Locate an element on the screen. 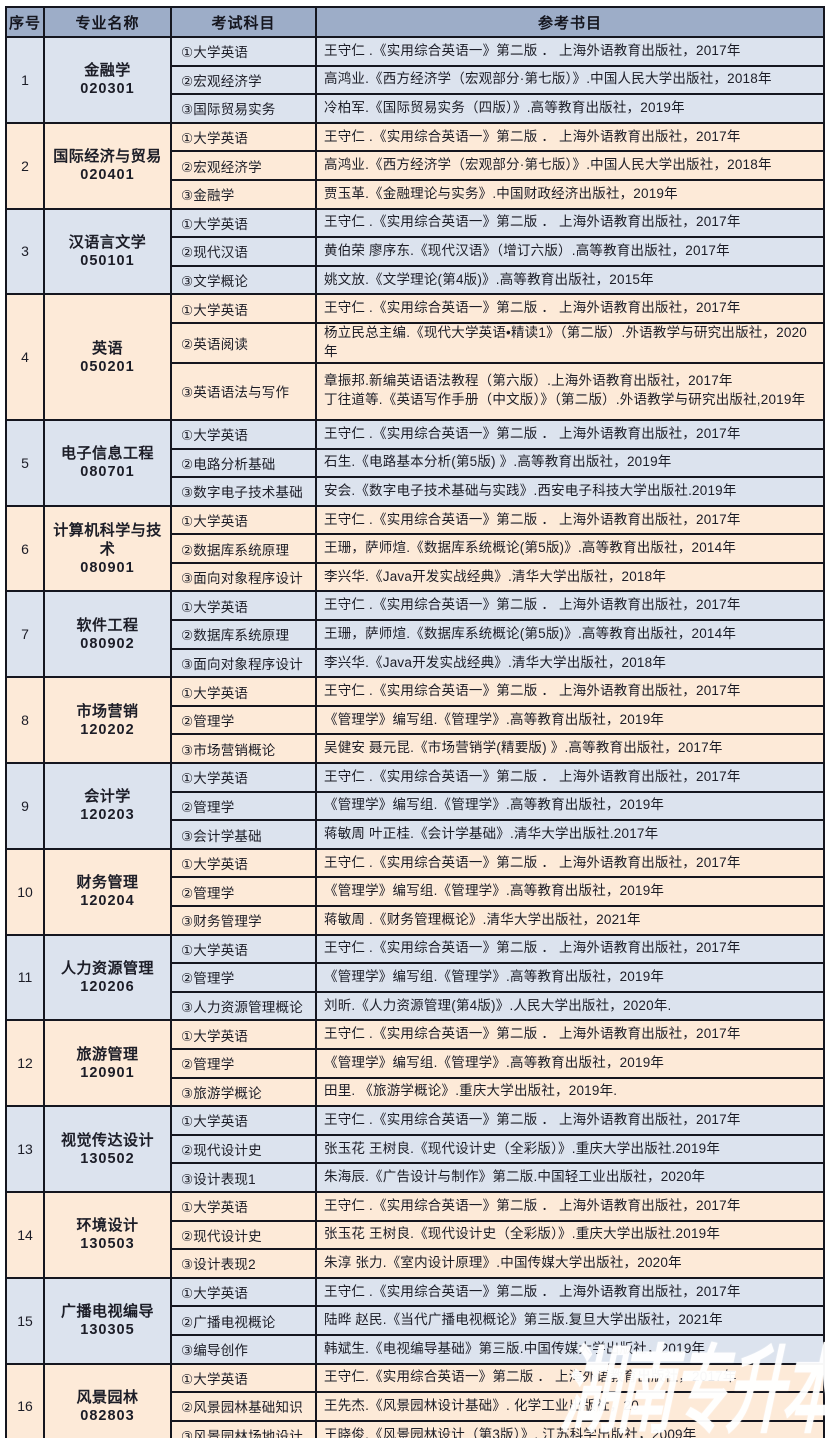 The height and width of the screenshot is (1438, 828). subject-cell: ②现代设计史 is located at coordinates (243, 1235).